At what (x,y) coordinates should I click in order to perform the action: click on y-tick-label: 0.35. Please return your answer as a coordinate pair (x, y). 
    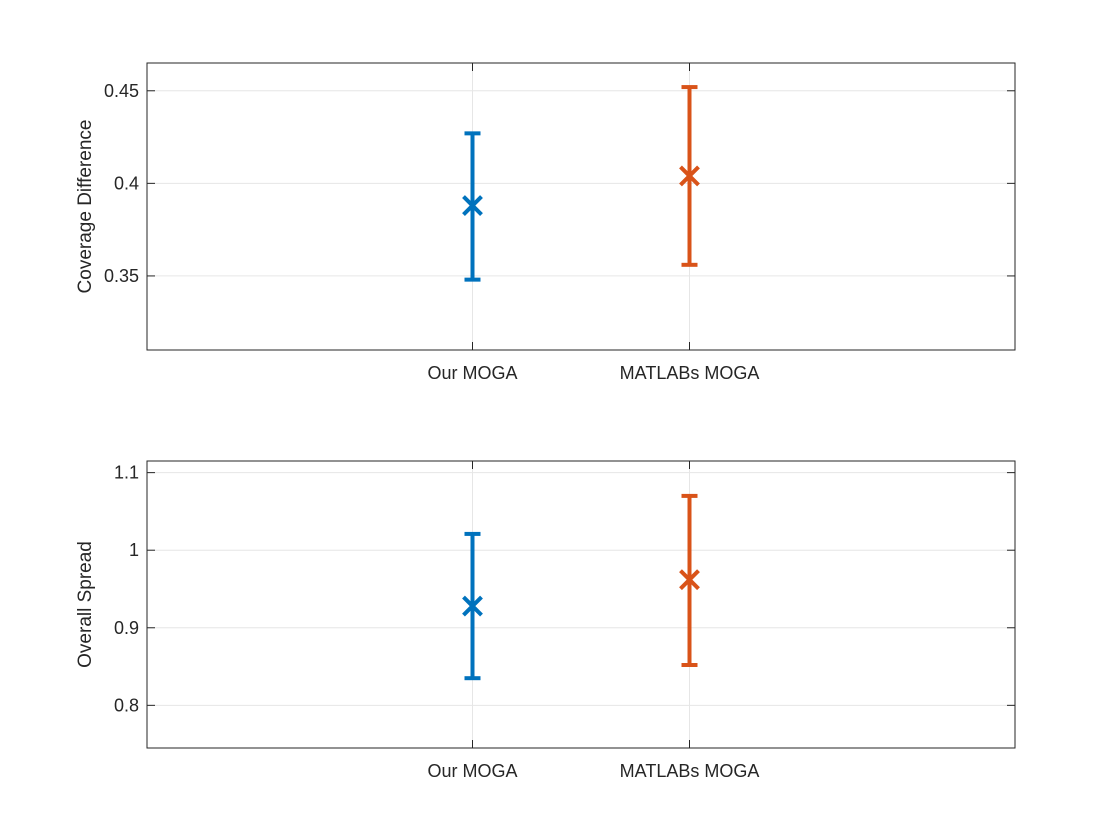
    Looking at the image, I should click on (121, 276).